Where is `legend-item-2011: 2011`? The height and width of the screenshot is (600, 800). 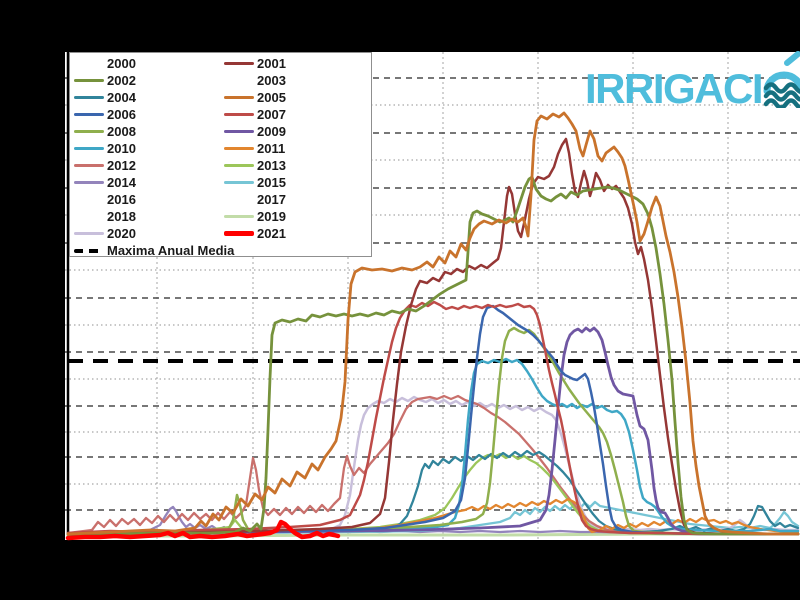
legend-item-2011: 2011 is located at coordinates (297, 148).